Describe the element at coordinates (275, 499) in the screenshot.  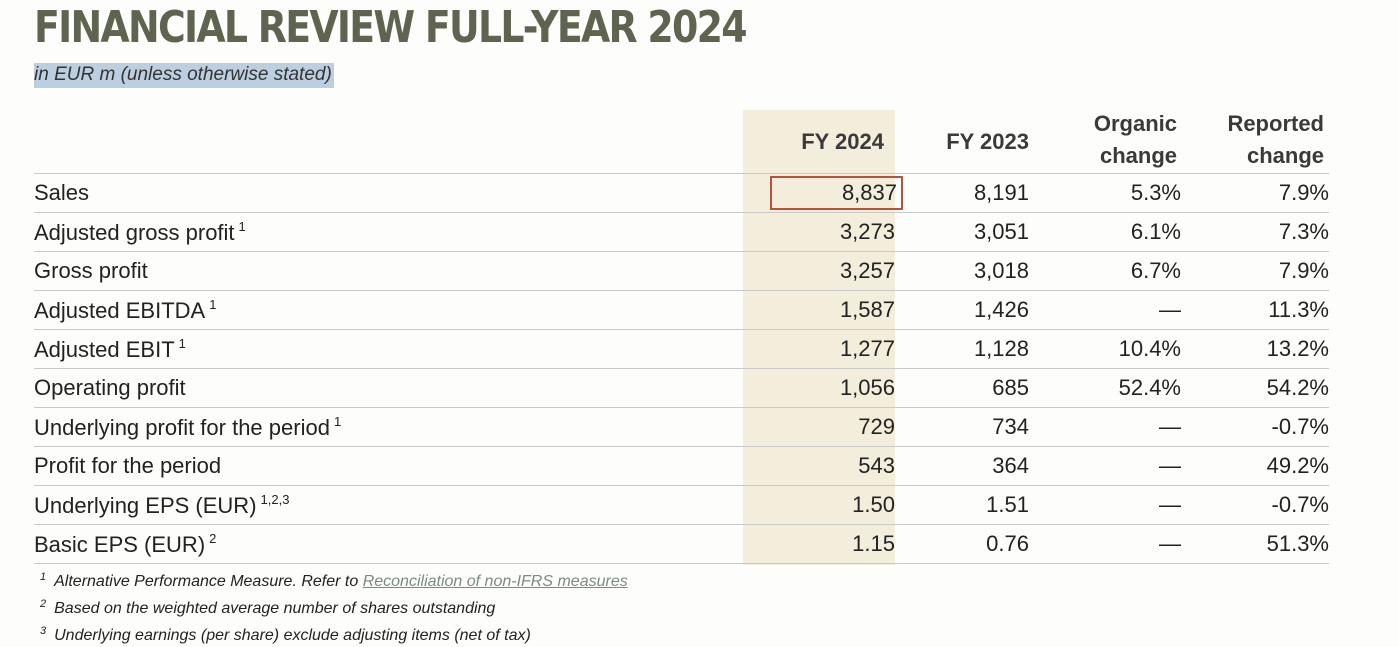
I see `footnote-ref: 1,2,3` at that location.